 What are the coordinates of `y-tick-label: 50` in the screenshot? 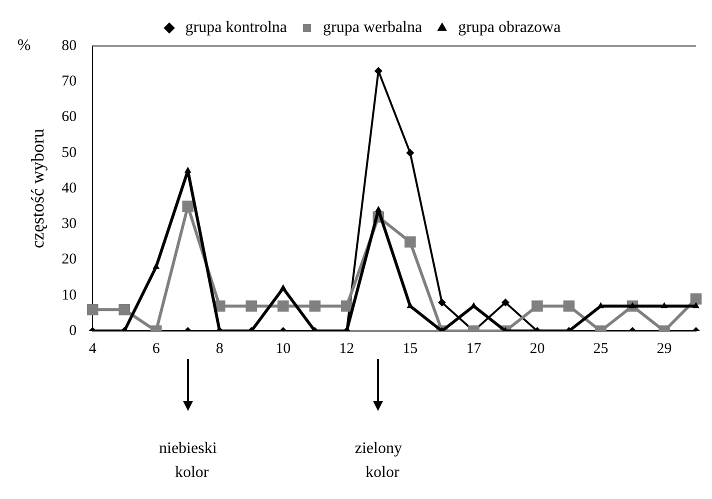 It's located at (69, 152).